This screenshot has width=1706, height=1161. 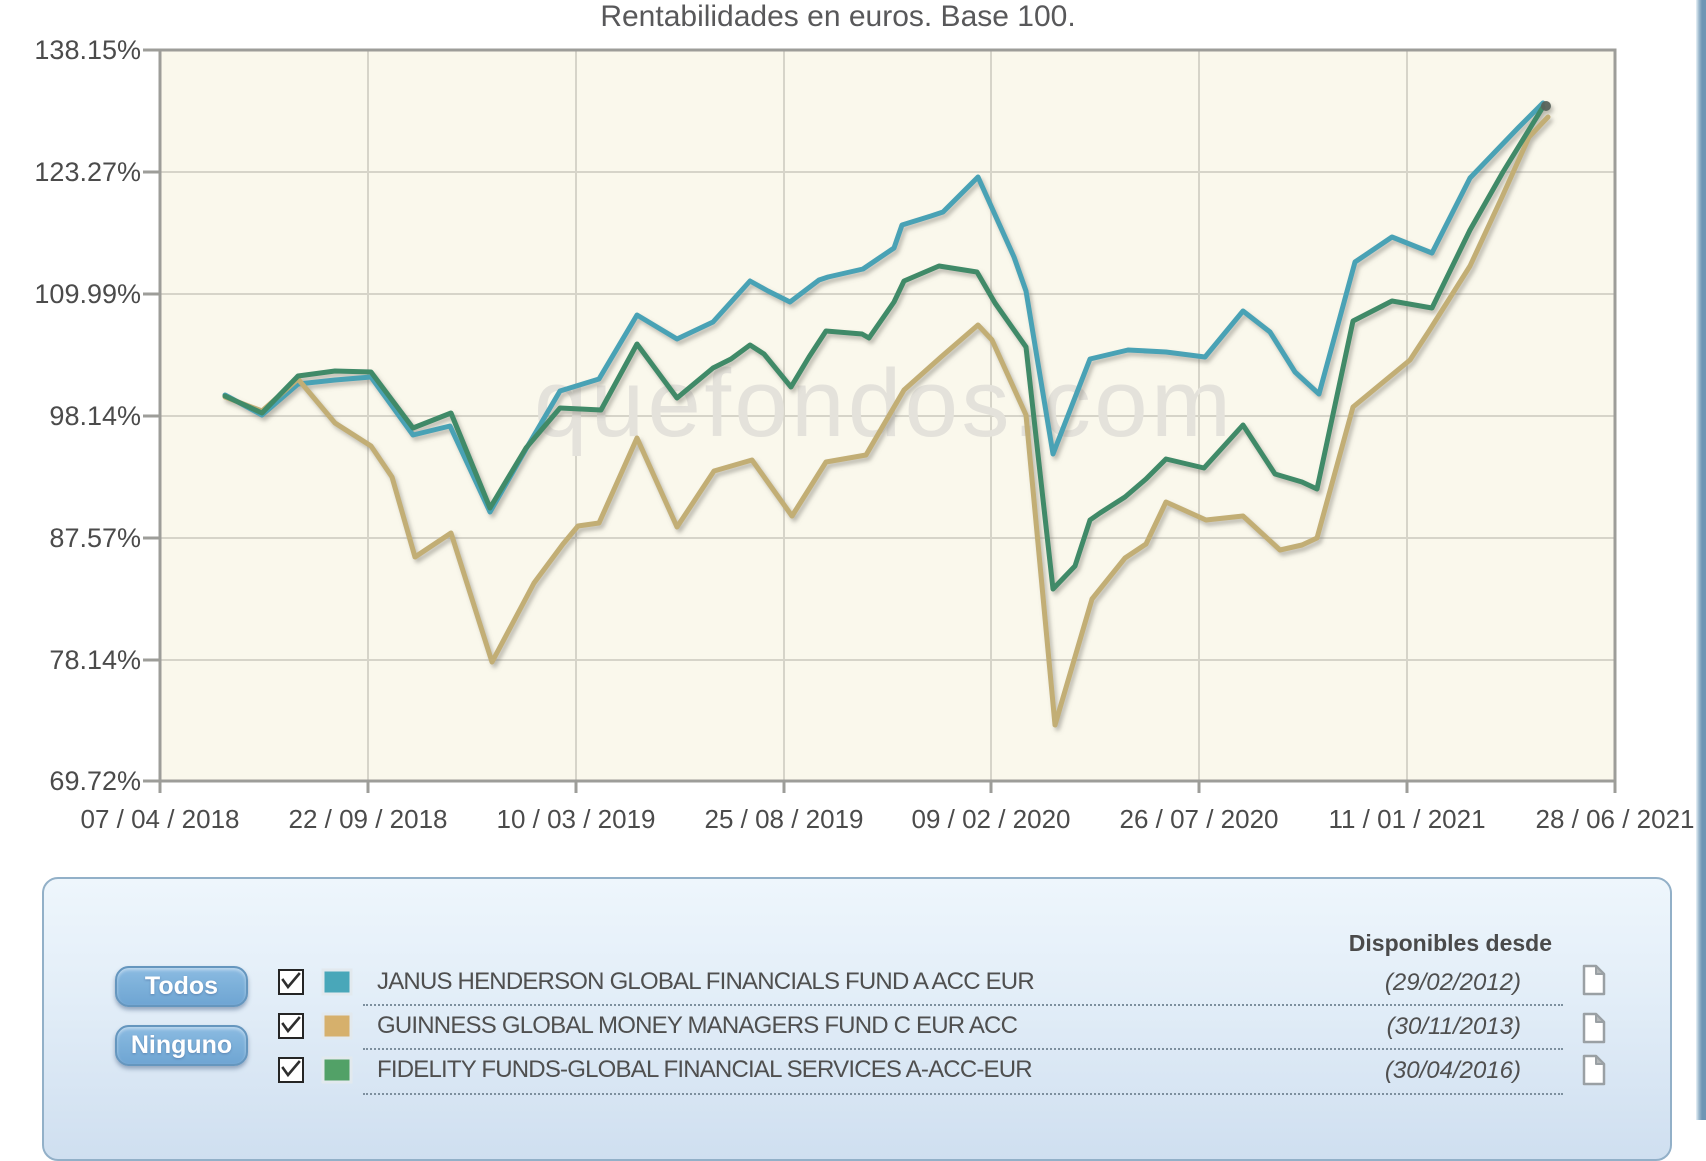 What do you see at coordinates (1406, 819) in the screenshot?
I see `svg-text: 11 / 01 / 2021` at bounding box center [1406, 819].